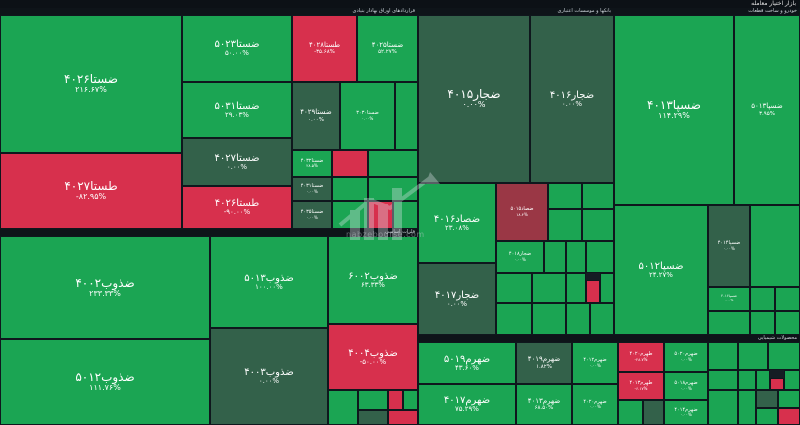 This screenshot has width=800, height=425. What do you see at coordinates (316, 116) in the screenshot?
I see `tile-zestan4029: ضستا۴۰۲۹ ۰.۰۰%` at bounding box center [316, 116].